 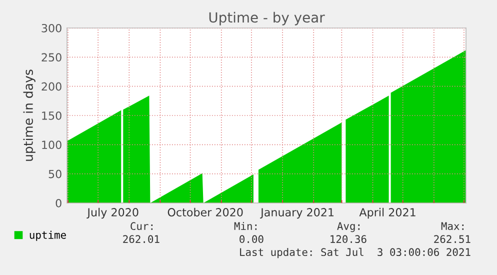 What do you see at coordinates (48, 235) in the screenshot?
I see `legend-label: uptime` at bounding box center [48, 235].